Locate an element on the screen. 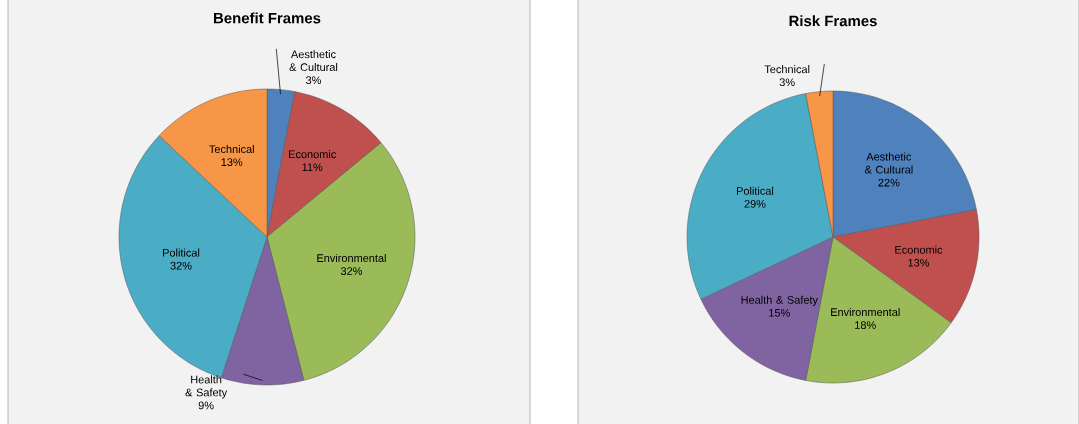  chart-title: Risk Frames is located at coordinates (833, 21).